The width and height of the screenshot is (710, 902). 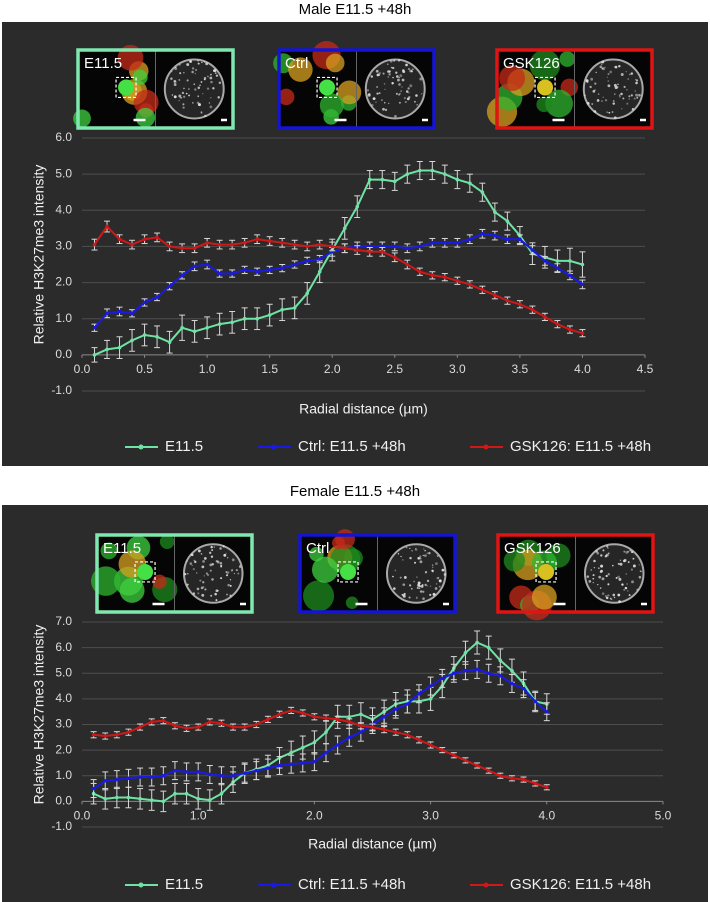 What do you see at coordinates (430, 816) in the screenshot?
I see `x-tick-label: 3.0` at bounding box center [430, 816].